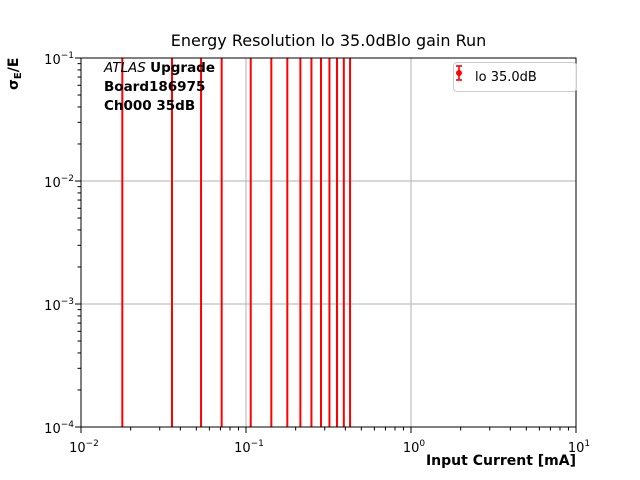 The height and width of the screenshot is (480, 640). What do you see at coordinates (459, 73) in the screenshot?
I see `errorbar-marker-icon` at bounding box center [459, 73].